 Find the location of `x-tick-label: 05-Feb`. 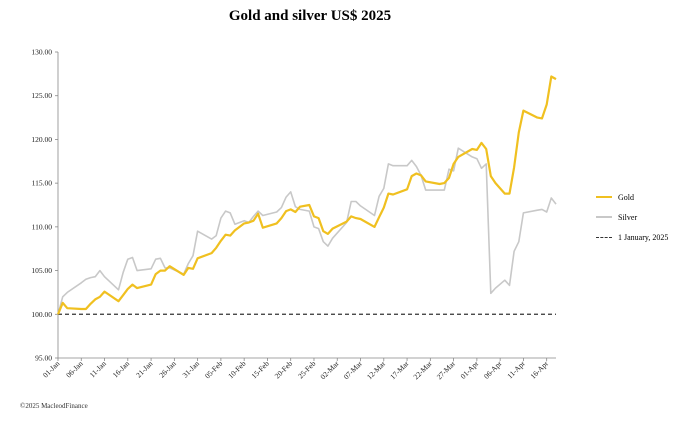

x-tick-label: 05-Feb is located at coordinates (214, 370).